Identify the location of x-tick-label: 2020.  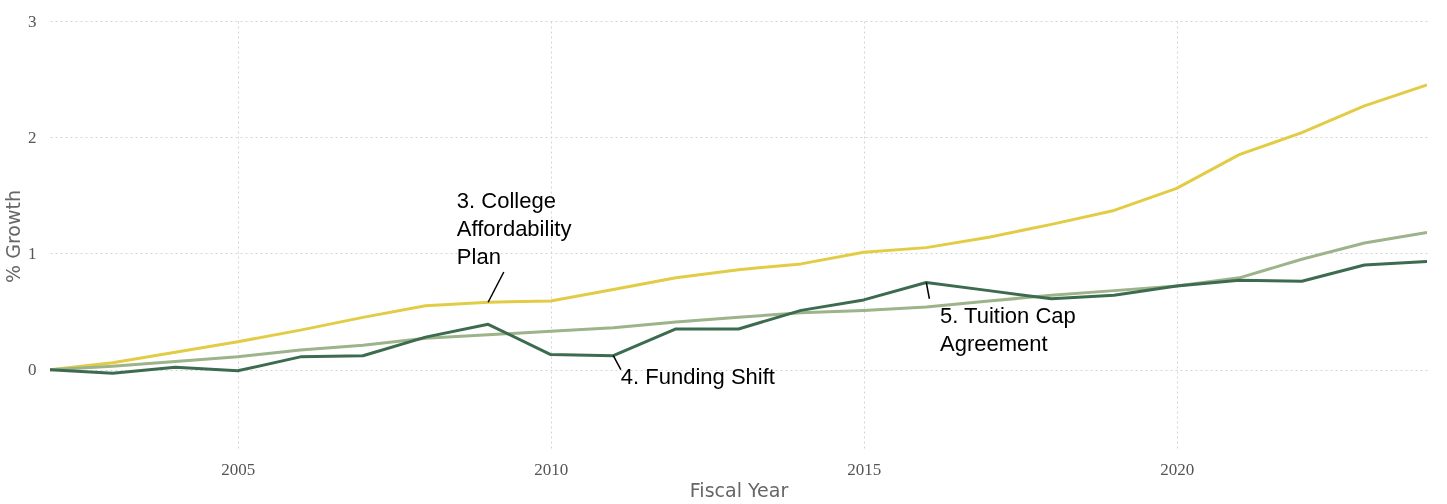
(1177, 469).